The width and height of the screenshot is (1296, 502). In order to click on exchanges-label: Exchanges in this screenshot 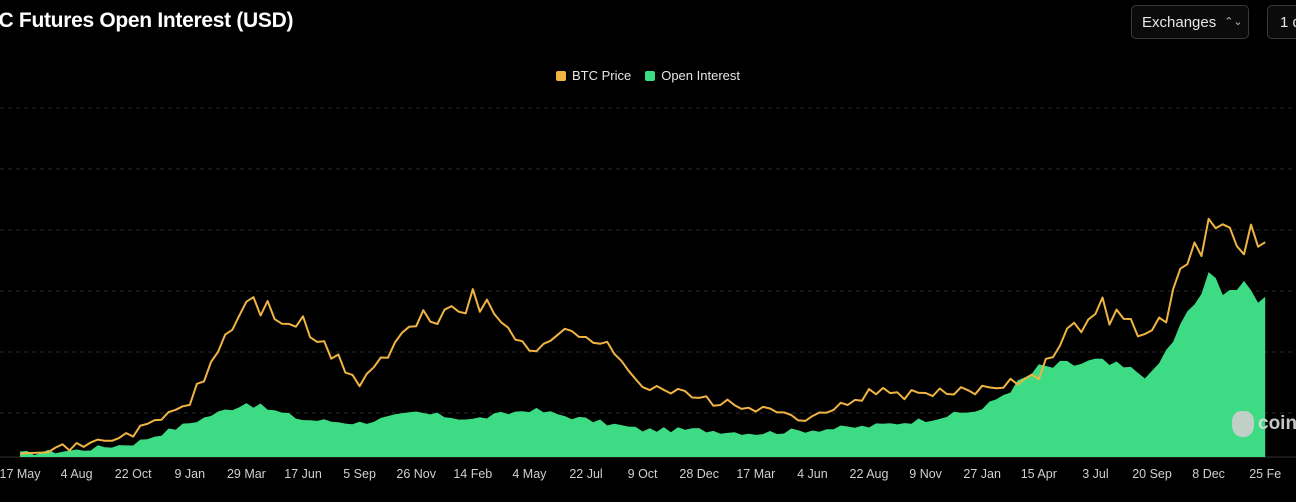, I will do `click(1179, 22)`.